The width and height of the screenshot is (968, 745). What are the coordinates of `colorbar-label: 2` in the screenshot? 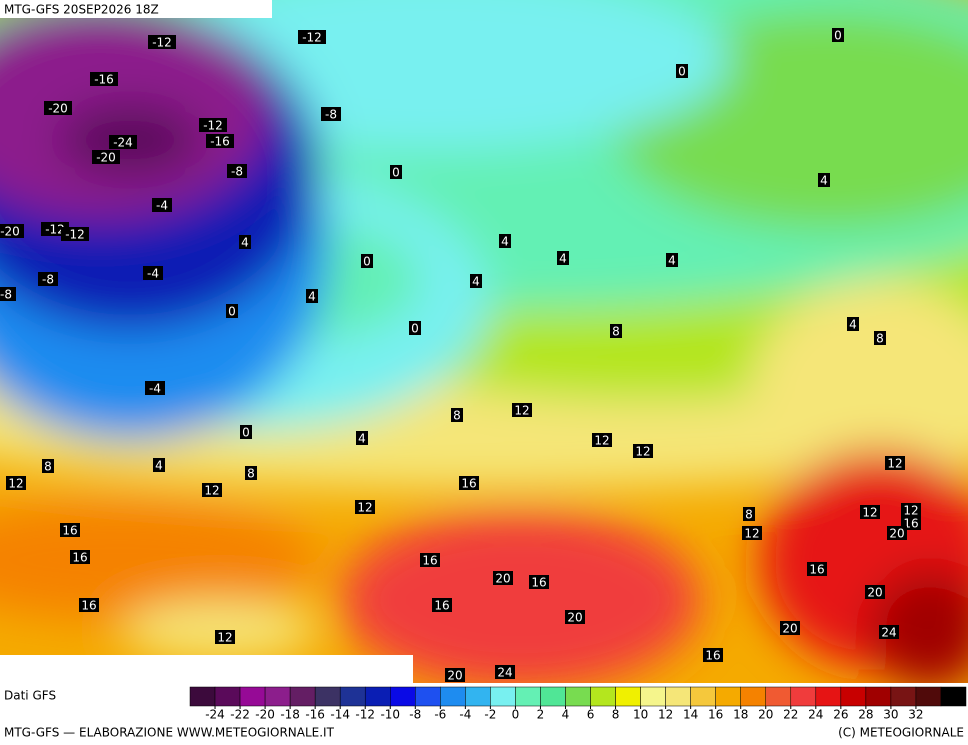 It's located at (541, 715).